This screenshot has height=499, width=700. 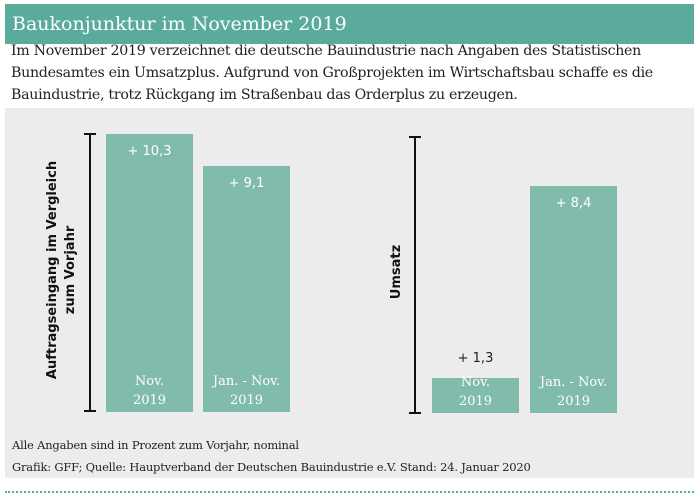 I want to click on data-label: + 9,1, so click(x=246, y=184).